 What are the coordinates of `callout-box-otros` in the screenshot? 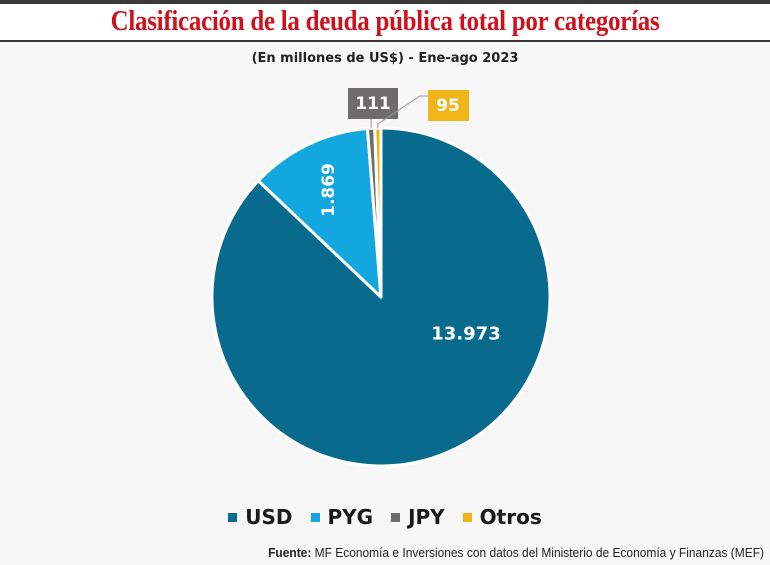 It's located at (448, 105).